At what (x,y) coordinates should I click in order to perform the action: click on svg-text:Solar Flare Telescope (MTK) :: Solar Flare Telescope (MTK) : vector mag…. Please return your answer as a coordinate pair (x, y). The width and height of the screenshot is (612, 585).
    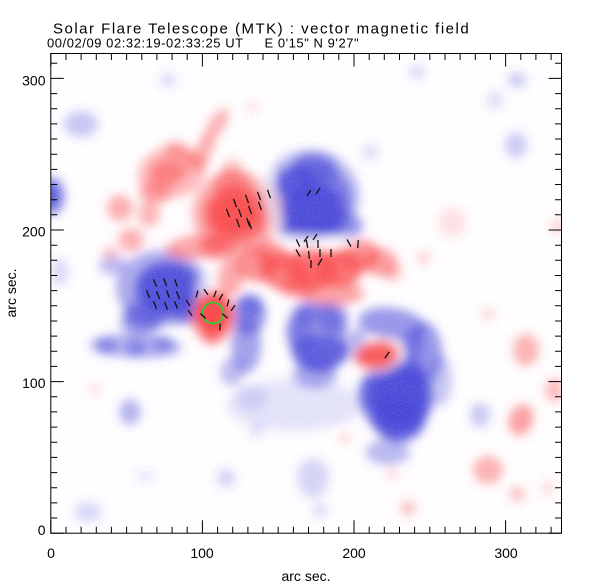
    Looking at the image, I should click on (261, 29).